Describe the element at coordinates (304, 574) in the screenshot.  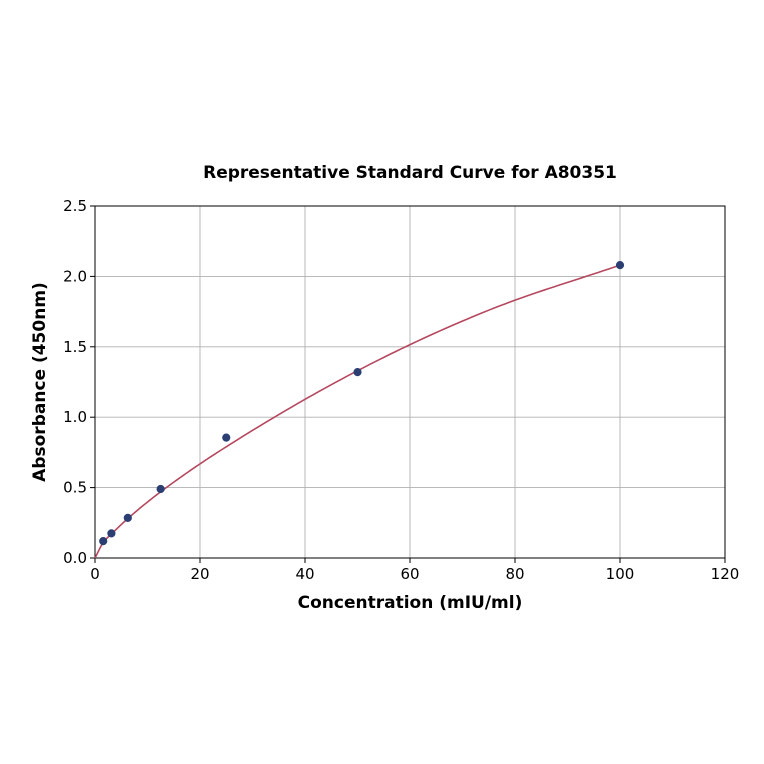
I see `x-tick-label: 40` at that location.